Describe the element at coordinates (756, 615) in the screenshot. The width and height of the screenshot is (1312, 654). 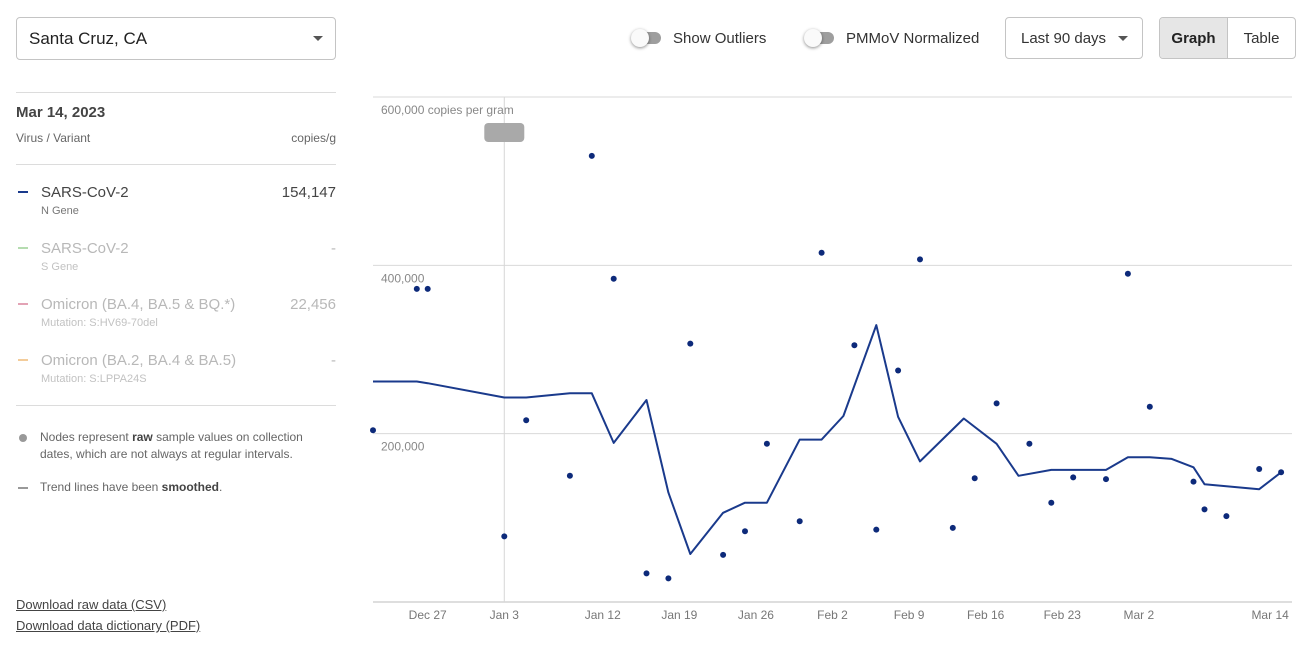
I see `x-tick-label: Jan 26` at that location.